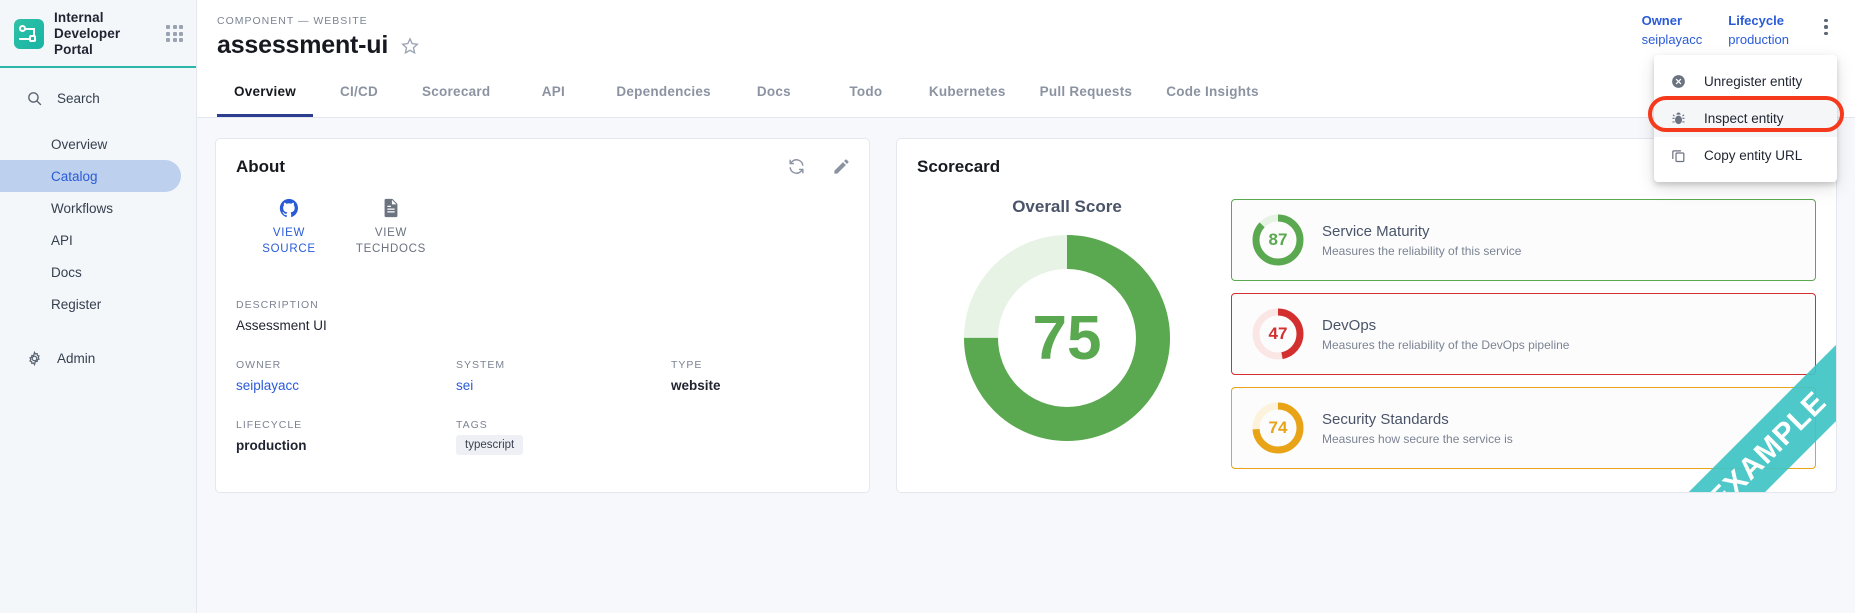 This screenshot has width=1855, height=613. I want to click on lifecycle-value: production, so click(1758, 39).